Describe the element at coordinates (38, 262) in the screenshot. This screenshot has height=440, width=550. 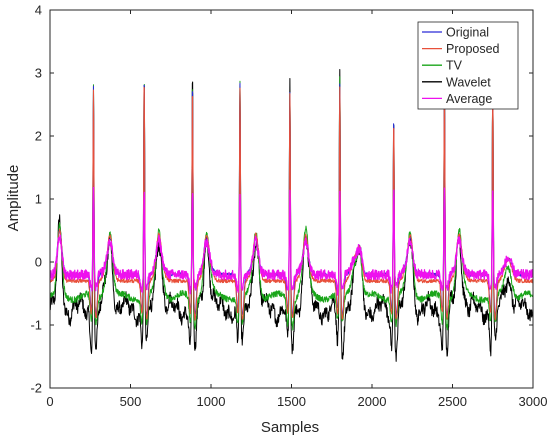
I see `y-tick-label: 0` at that location.